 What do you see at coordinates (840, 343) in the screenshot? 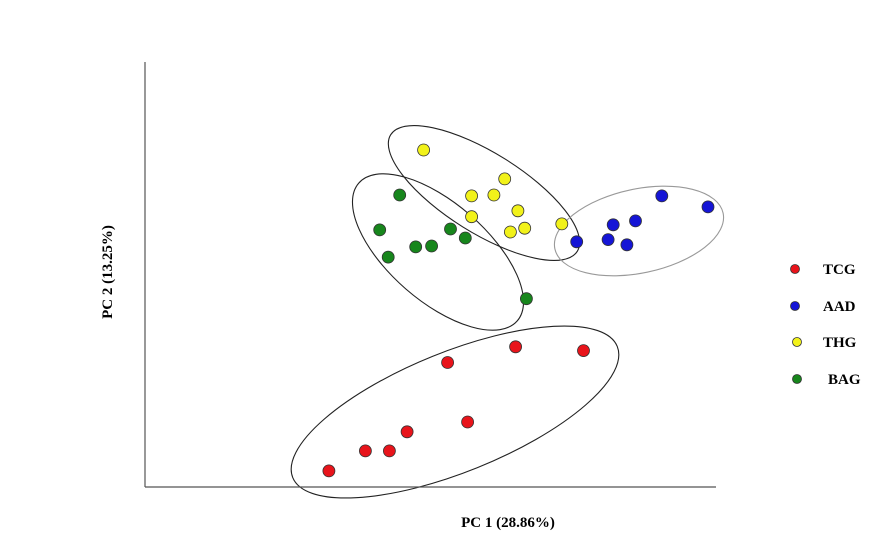
I see `legend-label: THG` at bounding box center [840, 343].